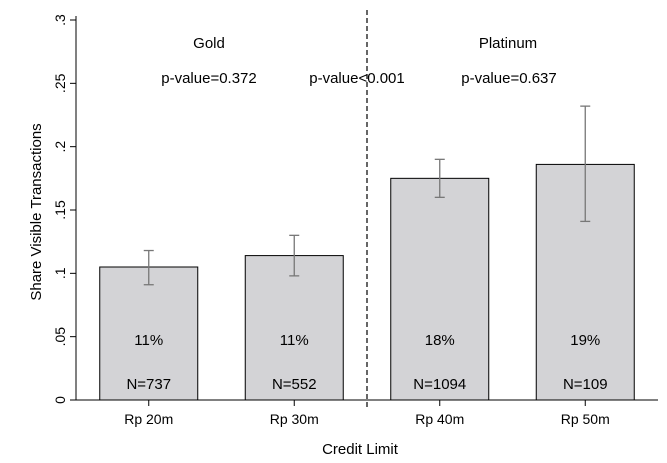  I want to click on x-tick-label: Rp 20m, so click(148, 419).